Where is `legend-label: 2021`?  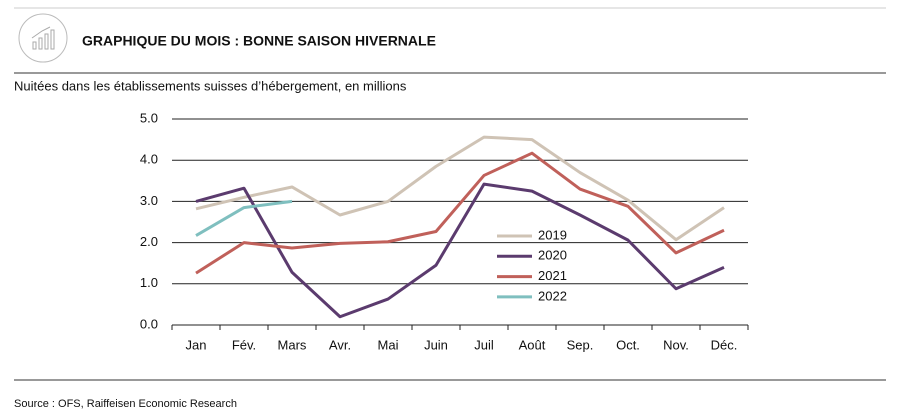 legend-label: 2021 is located at coordinates (552, 275).